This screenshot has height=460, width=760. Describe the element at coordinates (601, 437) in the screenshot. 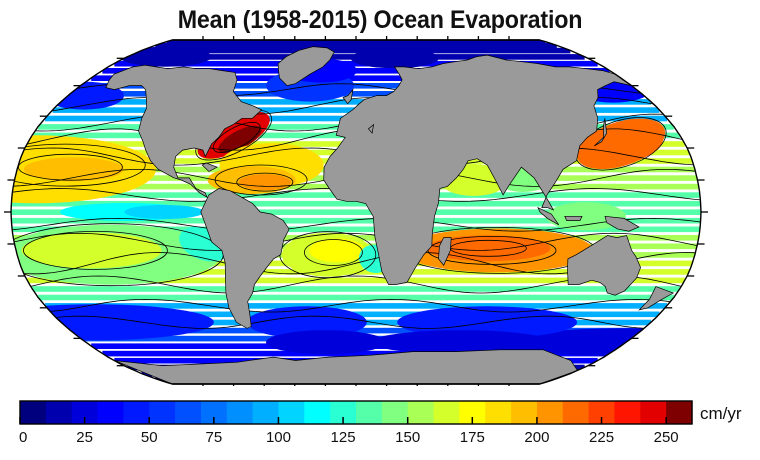

I see `colorbar-tick-label: 225` at that location.